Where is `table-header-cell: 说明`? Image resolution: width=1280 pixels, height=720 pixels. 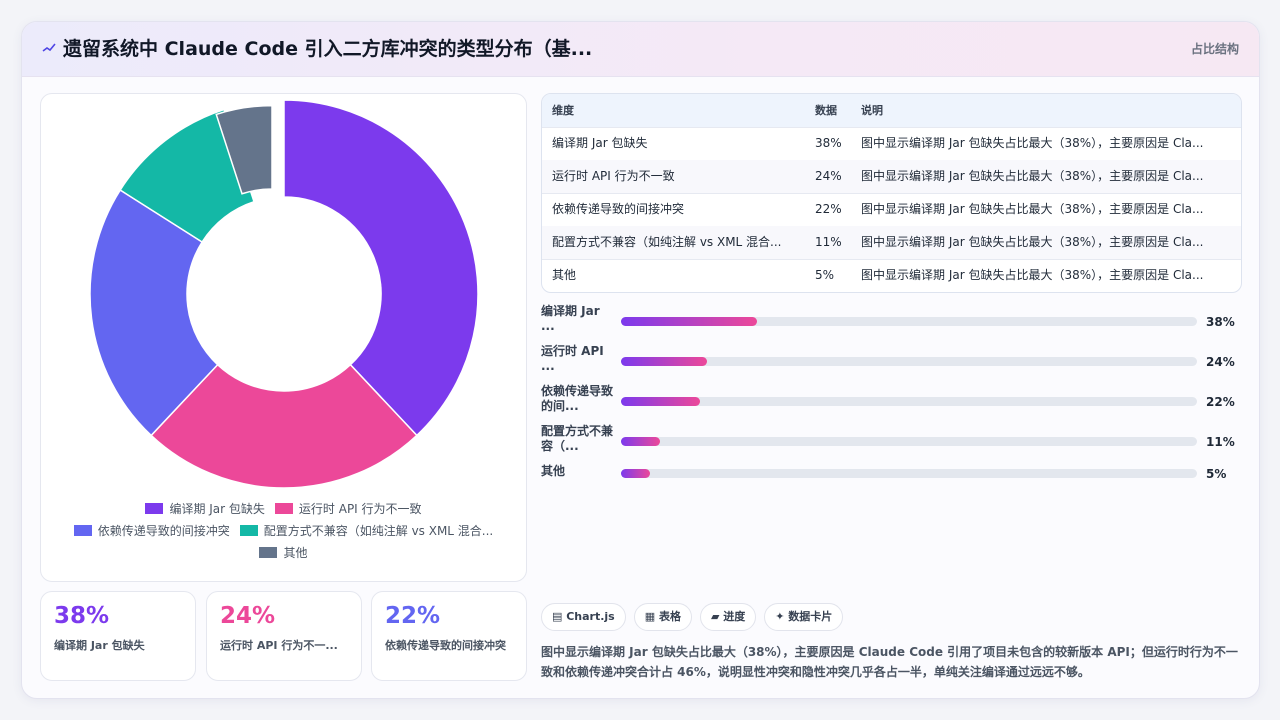 table-header-cell: 说明 is located at coordinates (872, 110).